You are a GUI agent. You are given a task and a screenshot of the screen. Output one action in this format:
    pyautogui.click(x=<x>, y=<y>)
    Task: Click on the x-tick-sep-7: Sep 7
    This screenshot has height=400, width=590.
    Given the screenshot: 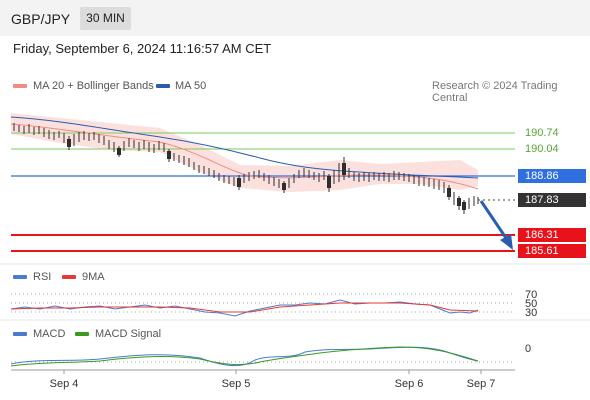 What is the action you would take?
    pyautogui.click(x=481, y=384)
    